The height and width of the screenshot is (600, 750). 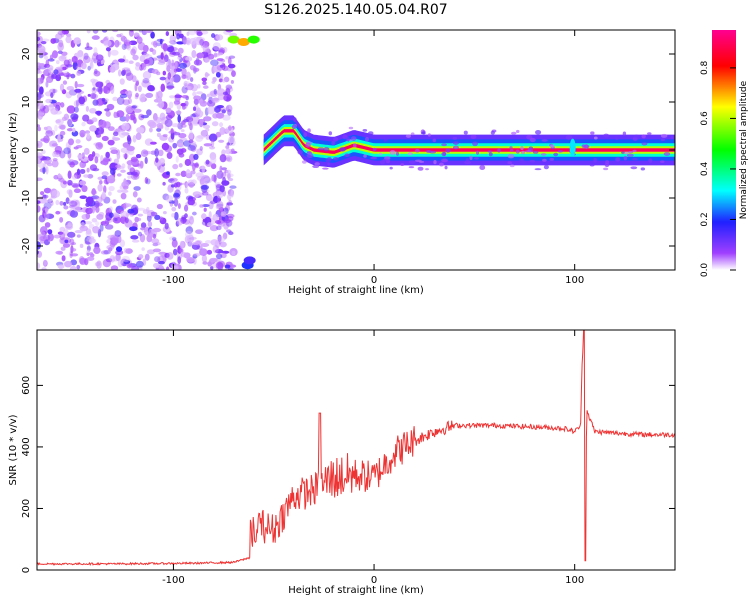 What do you see at coordinates (26, 198) in the screenshot?
I see `y-tick-label: -10` at bounding box center [26, 198].